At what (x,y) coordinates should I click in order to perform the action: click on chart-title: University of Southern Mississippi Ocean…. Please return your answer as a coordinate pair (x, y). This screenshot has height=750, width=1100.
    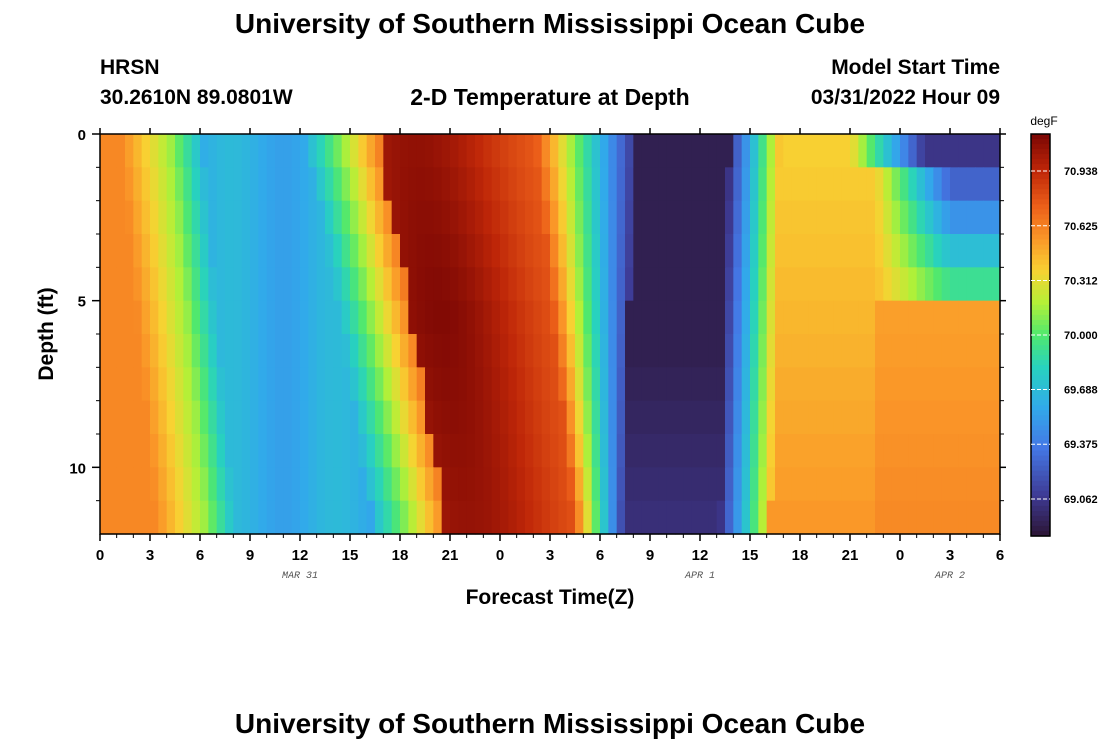
    Looking at the image, I should click on (550, 23).